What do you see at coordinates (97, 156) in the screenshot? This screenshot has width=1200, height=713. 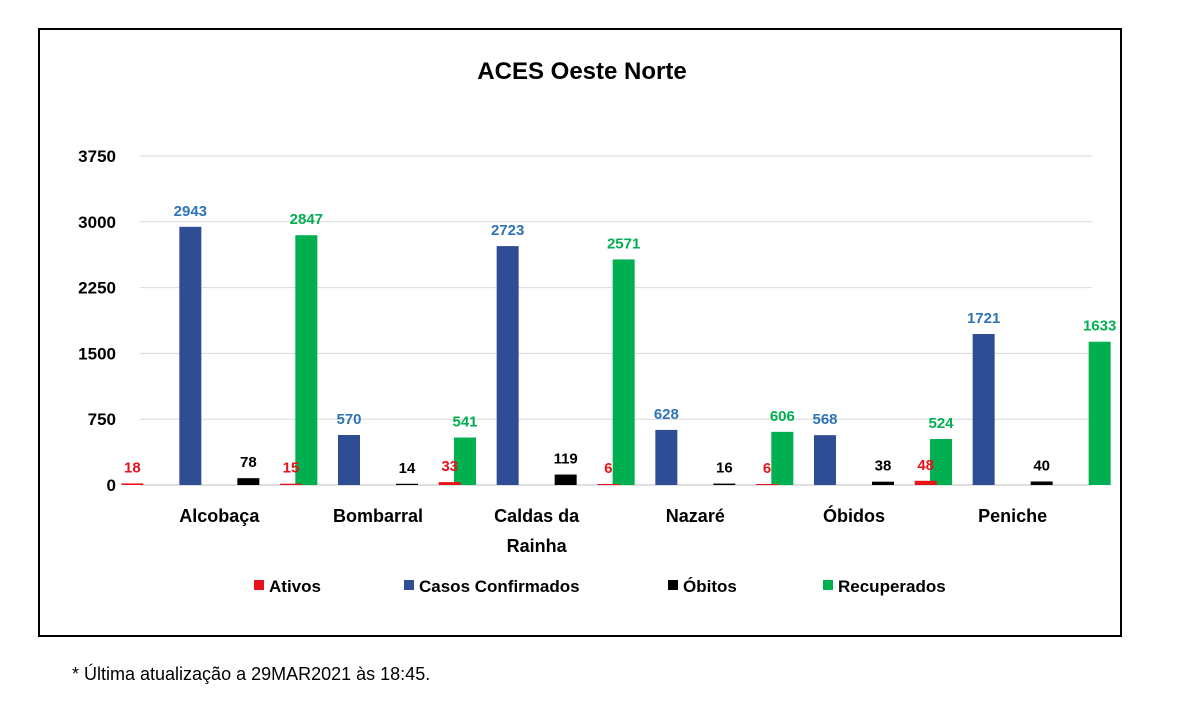 I see `y-tick-label: 3750` at bounding box center [97, 156].